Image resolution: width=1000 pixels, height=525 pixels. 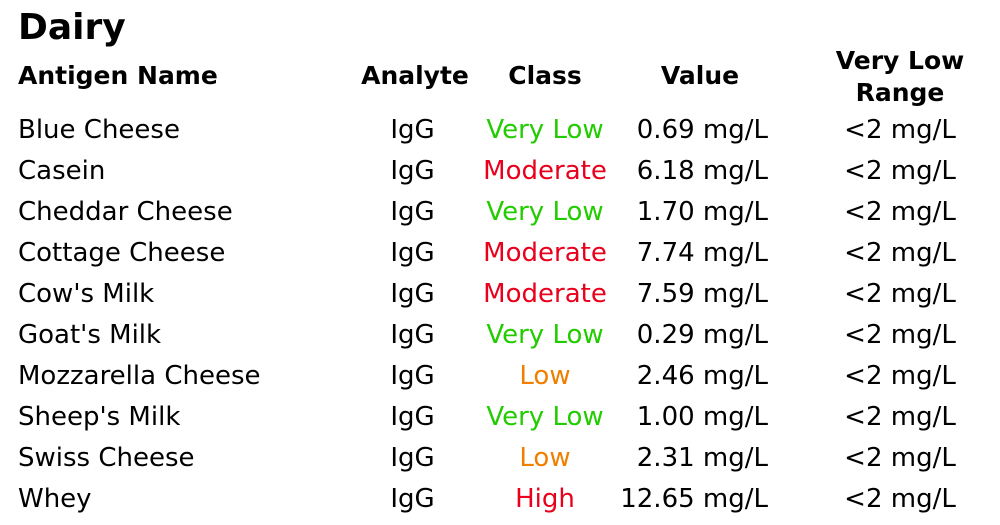 What do you see at coordinates (55, 499) in the screenshot?
I see `antigen-name-cell: Whey` at bounding box center [55, 499].